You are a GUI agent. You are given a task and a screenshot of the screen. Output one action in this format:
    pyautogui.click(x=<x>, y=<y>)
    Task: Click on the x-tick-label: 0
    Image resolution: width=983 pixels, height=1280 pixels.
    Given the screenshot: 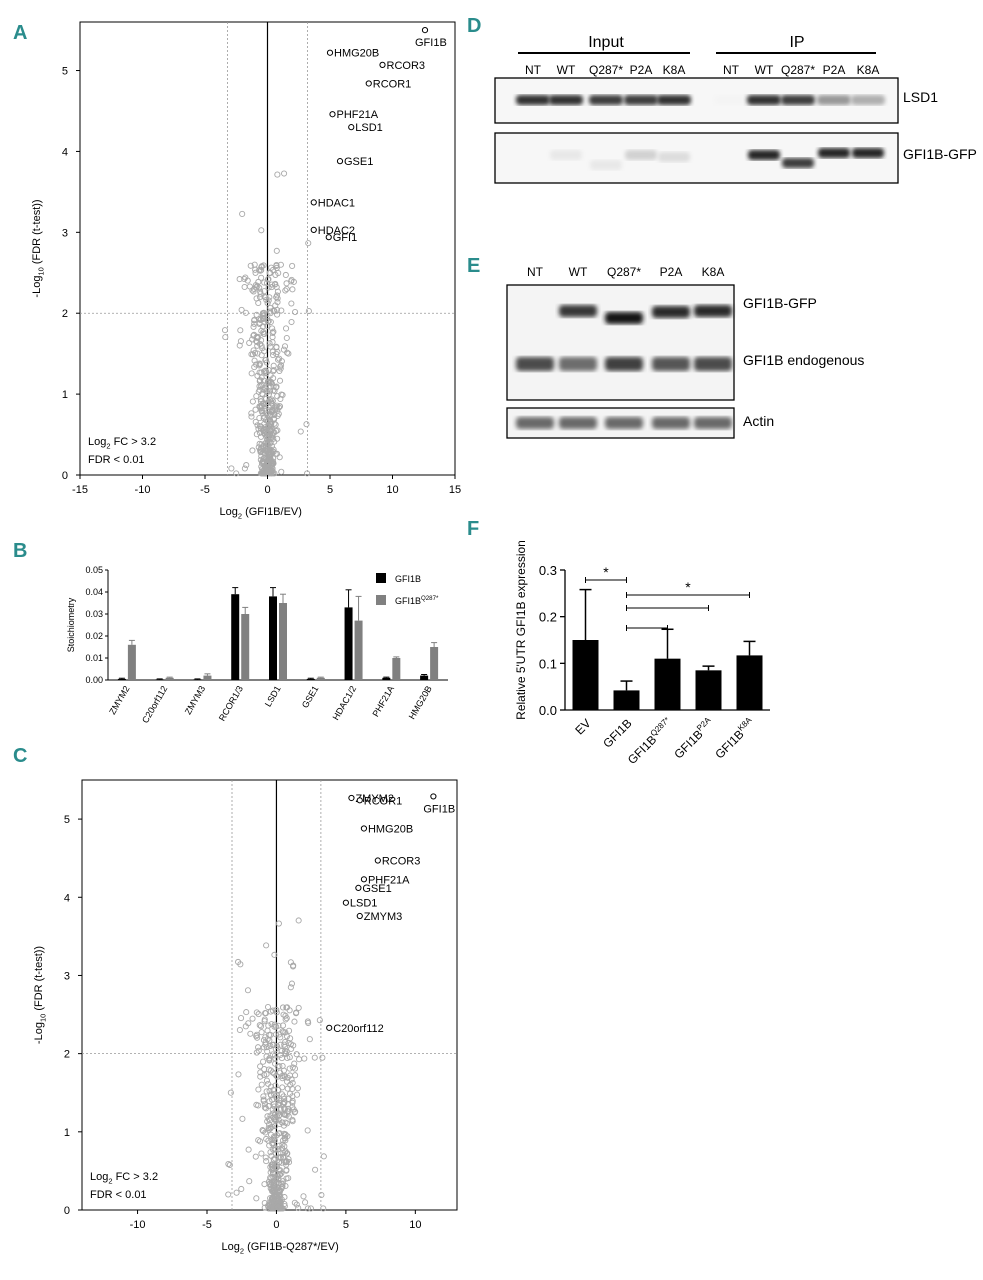 What is the action you would take?
    pyautogui.click(x=276, y=1225)
    